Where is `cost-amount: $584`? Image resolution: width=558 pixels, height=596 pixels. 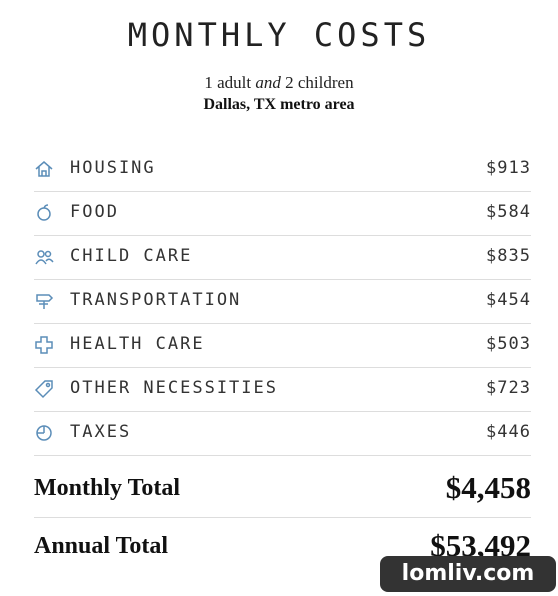
cost-amount: $584 is located at coordinates (508, 212).